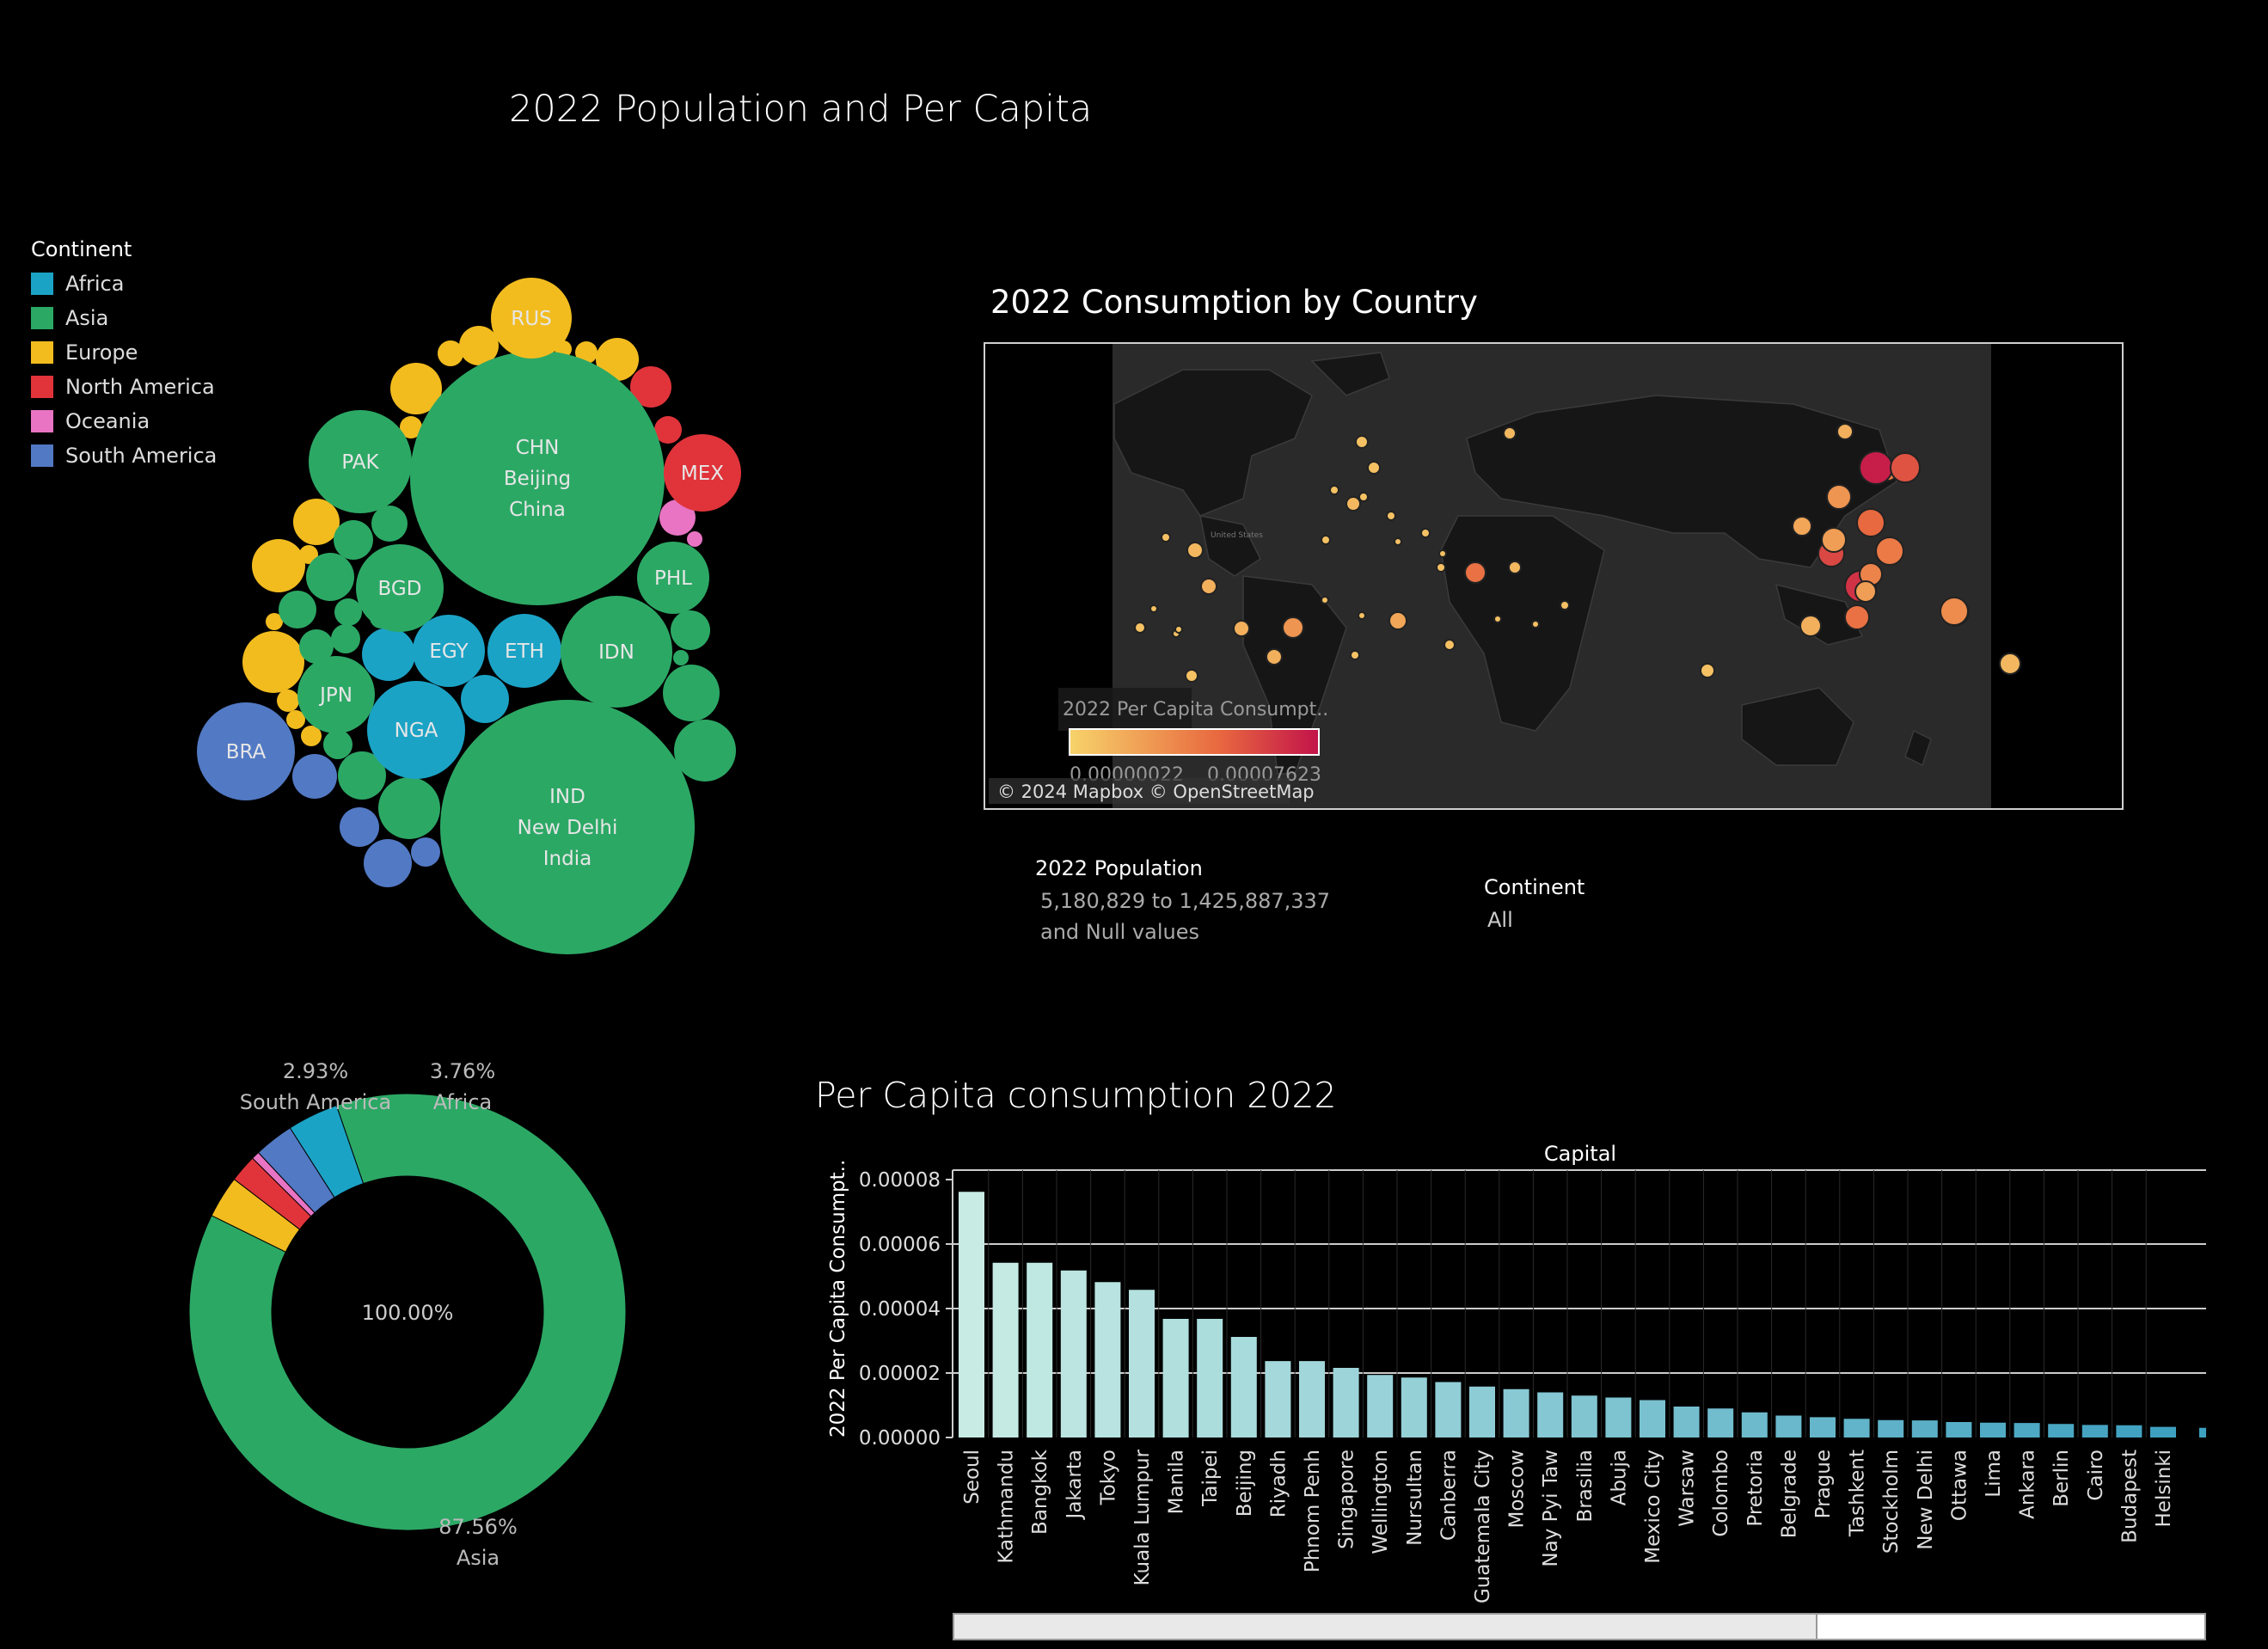  What do you see at coordinates (1185, 901) in the screenshot?
I see `population-filter-value: 5,180,829 to 1,425,887,337` at bounding box center [1185, 901].